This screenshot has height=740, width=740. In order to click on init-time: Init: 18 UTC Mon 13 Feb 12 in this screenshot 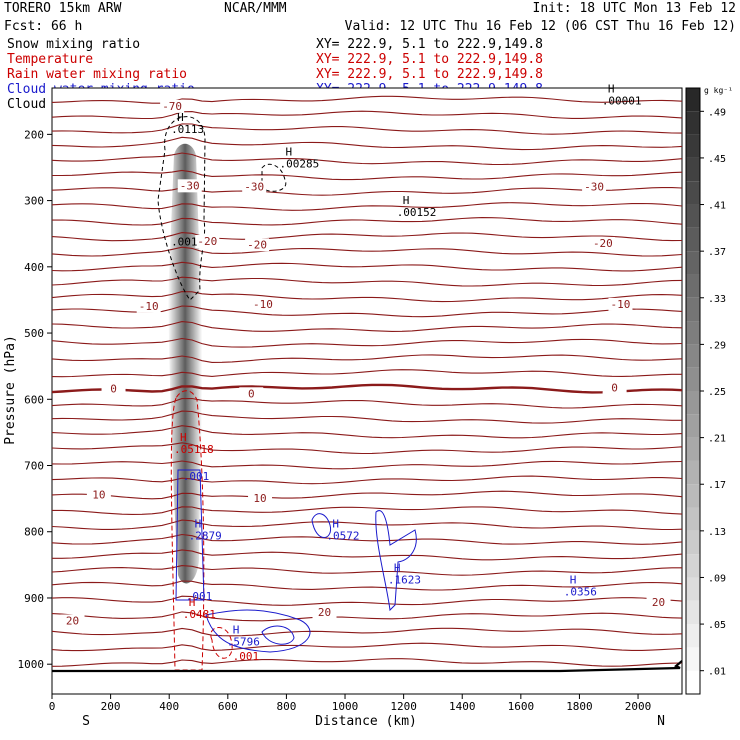, I will do `click(635, 8)`.